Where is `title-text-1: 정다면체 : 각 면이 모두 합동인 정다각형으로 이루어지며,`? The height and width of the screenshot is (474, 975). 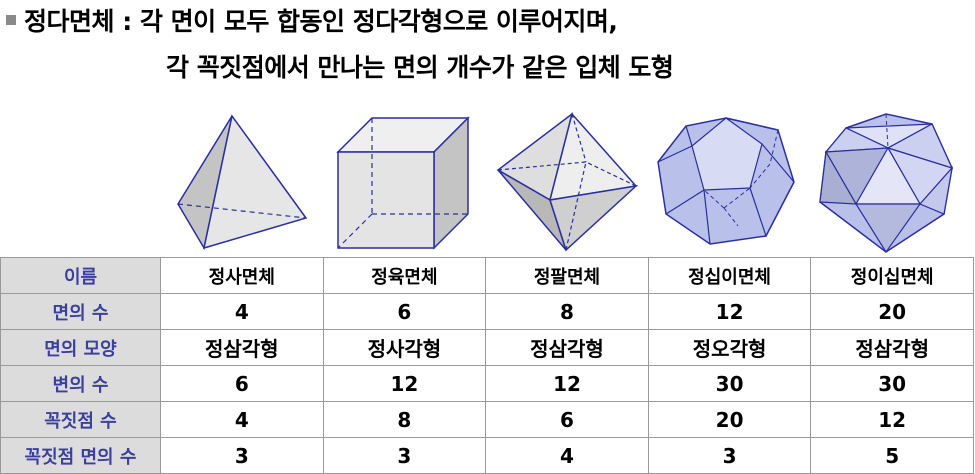 title-text-1: 정다면체 : 각 면이 모두 합동인 정다각형으로 이루어지며, is located at coordinates (321, 21).